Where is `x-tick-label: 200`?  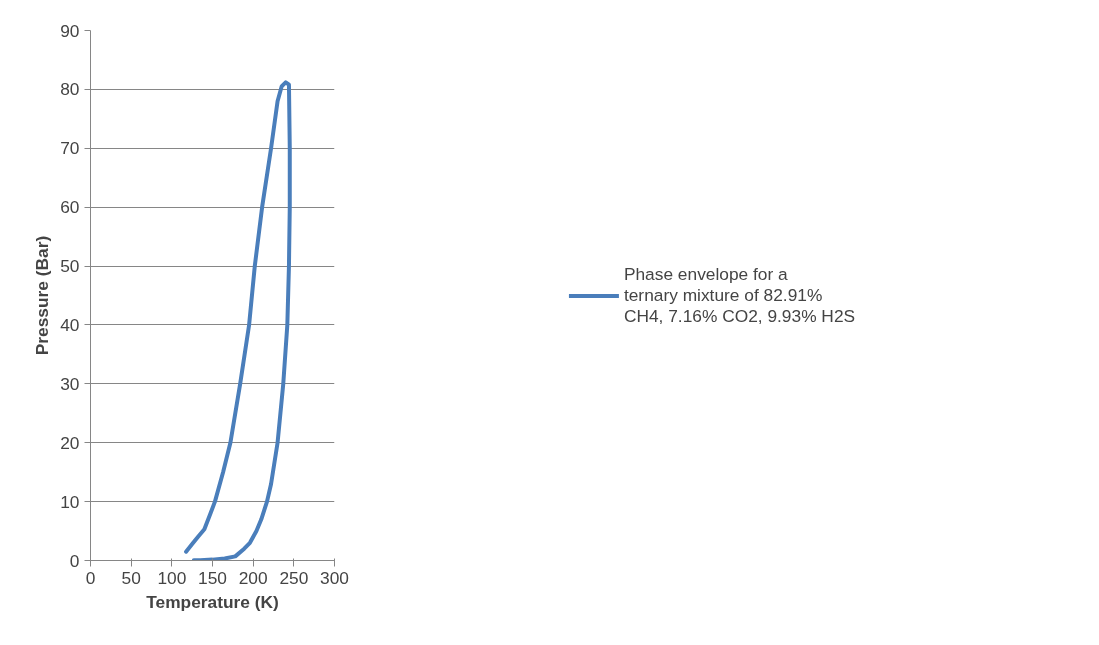
x-tick-label: 200 is located at coordinates (253, 577).